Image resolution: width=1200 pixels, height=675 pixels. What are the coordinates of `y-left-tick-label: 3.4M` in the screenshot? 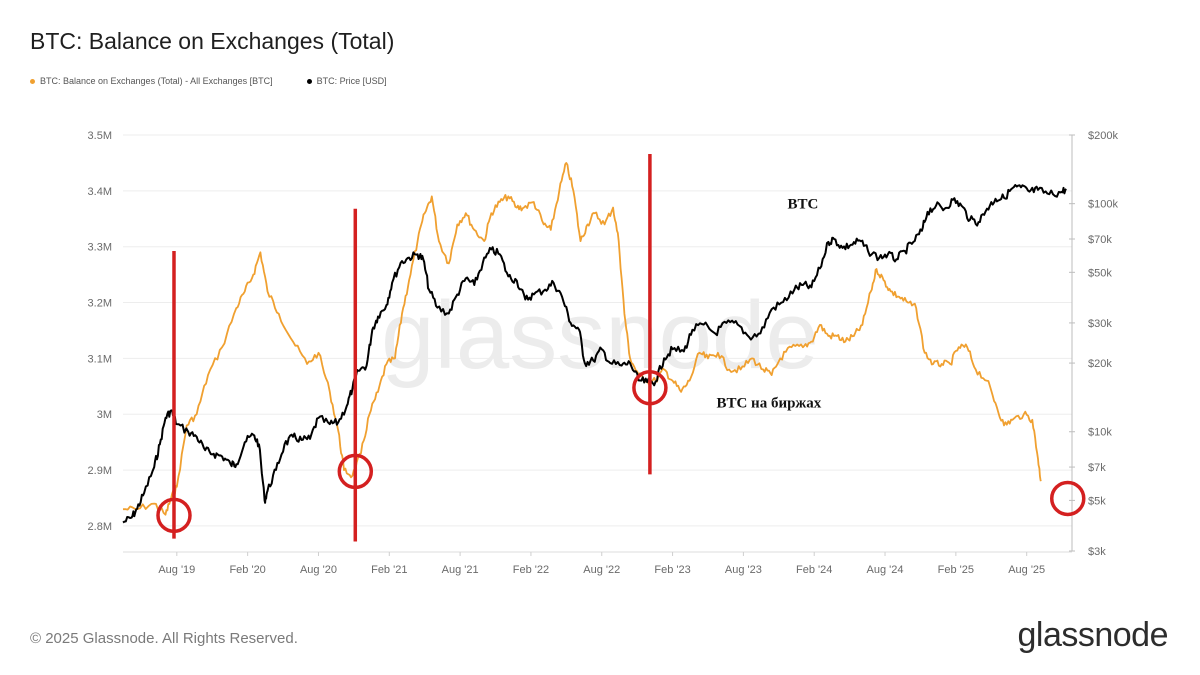 It's located at (100, 192).